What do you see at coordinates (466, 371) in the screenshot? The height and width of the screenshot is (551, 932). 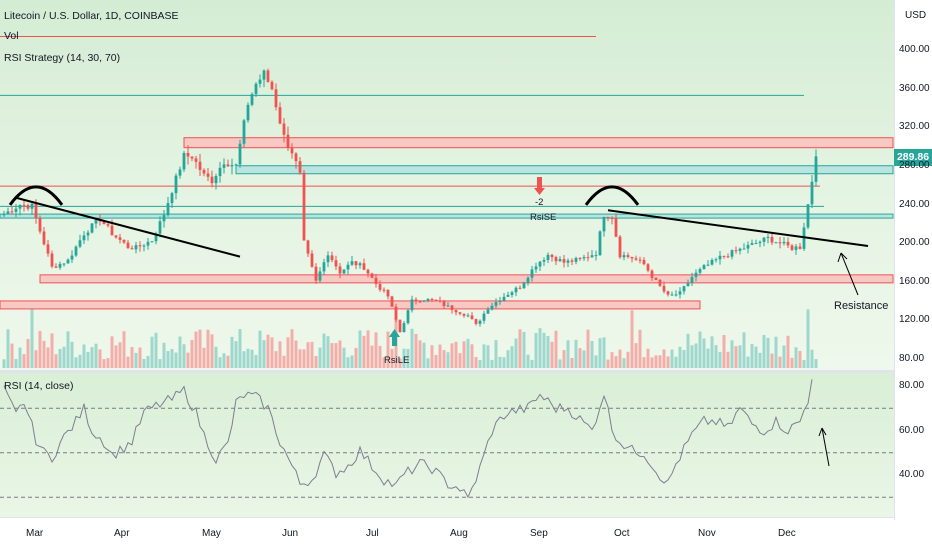 I see `pane-separator` at bounding box center [466, 371].